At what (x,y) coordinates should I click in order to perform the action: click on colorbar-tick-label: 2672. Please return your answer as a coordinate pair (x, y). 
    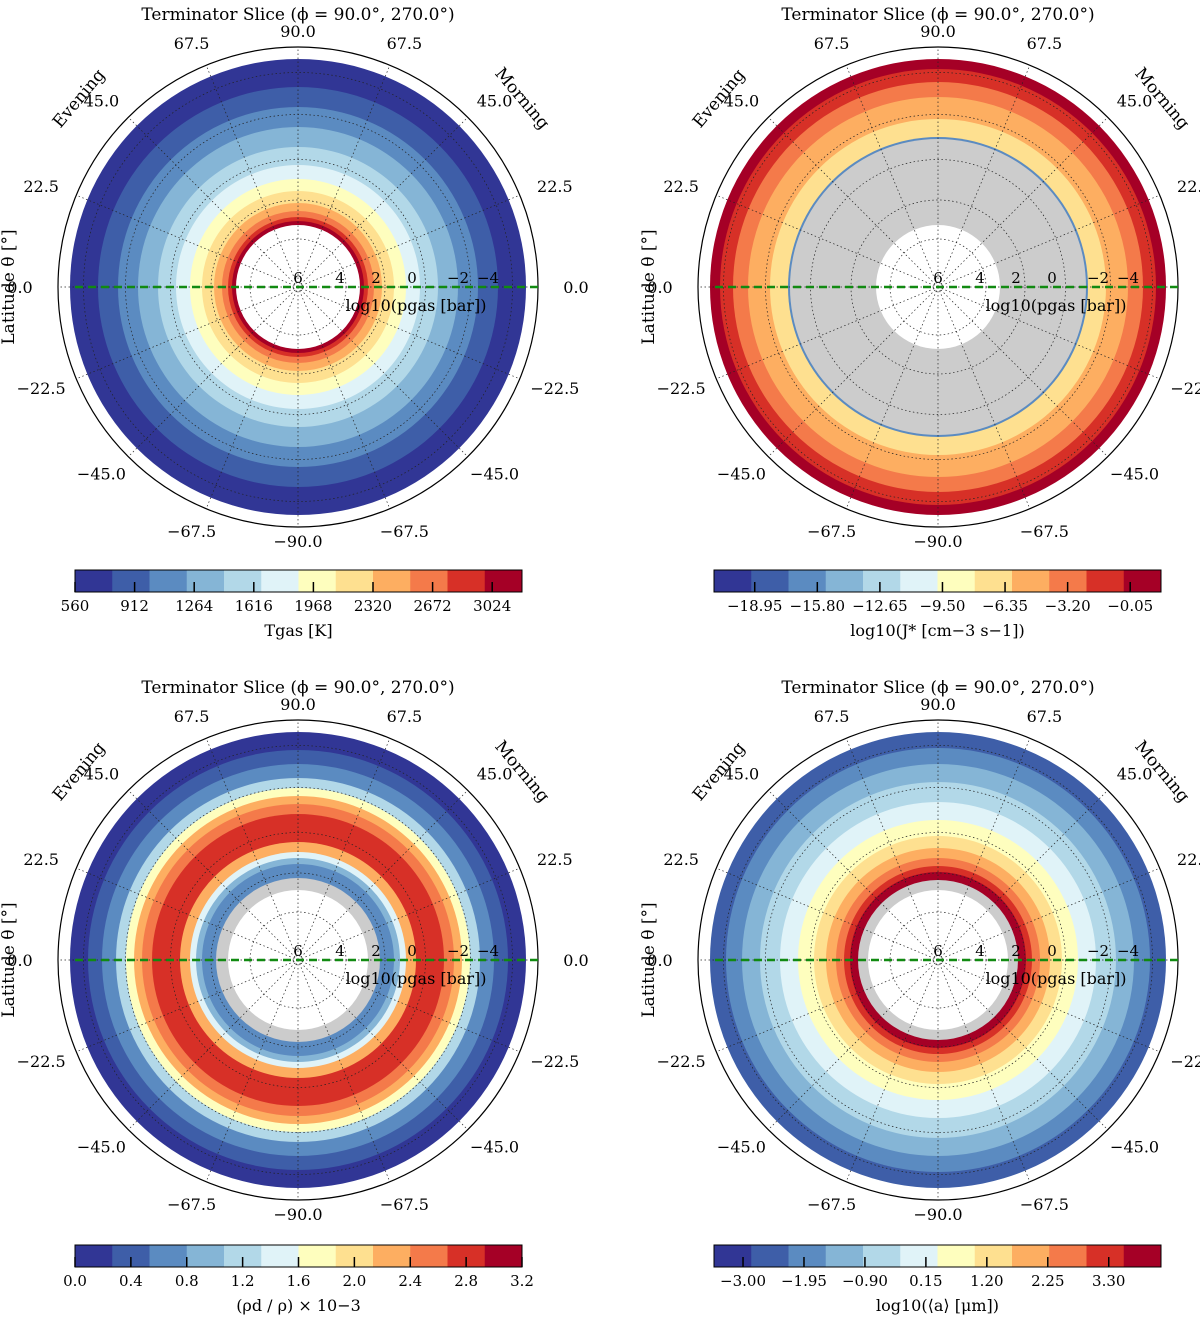
    Looking at the image, I should click on (433, 606).